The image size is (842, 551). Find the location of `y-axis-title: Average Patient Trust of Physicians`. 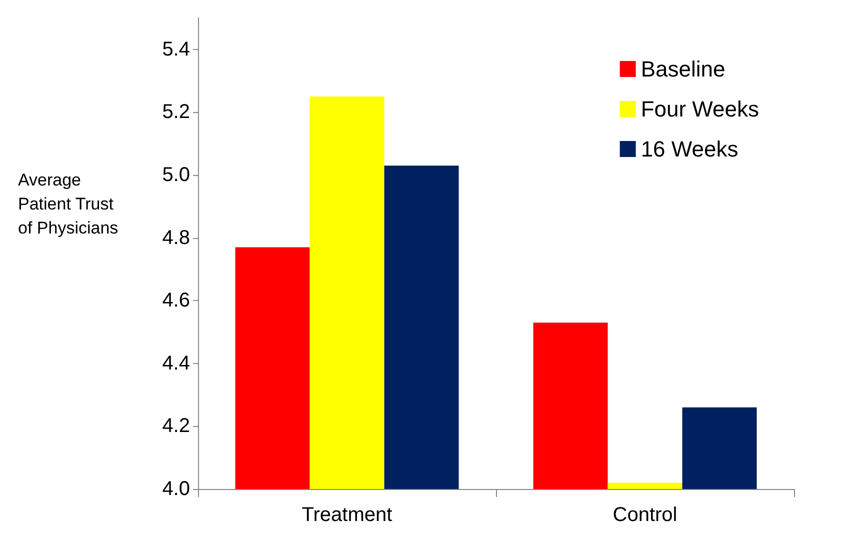

y-axis-title: Average Patient Trust of Physicians is located at coordinates (68, 204).